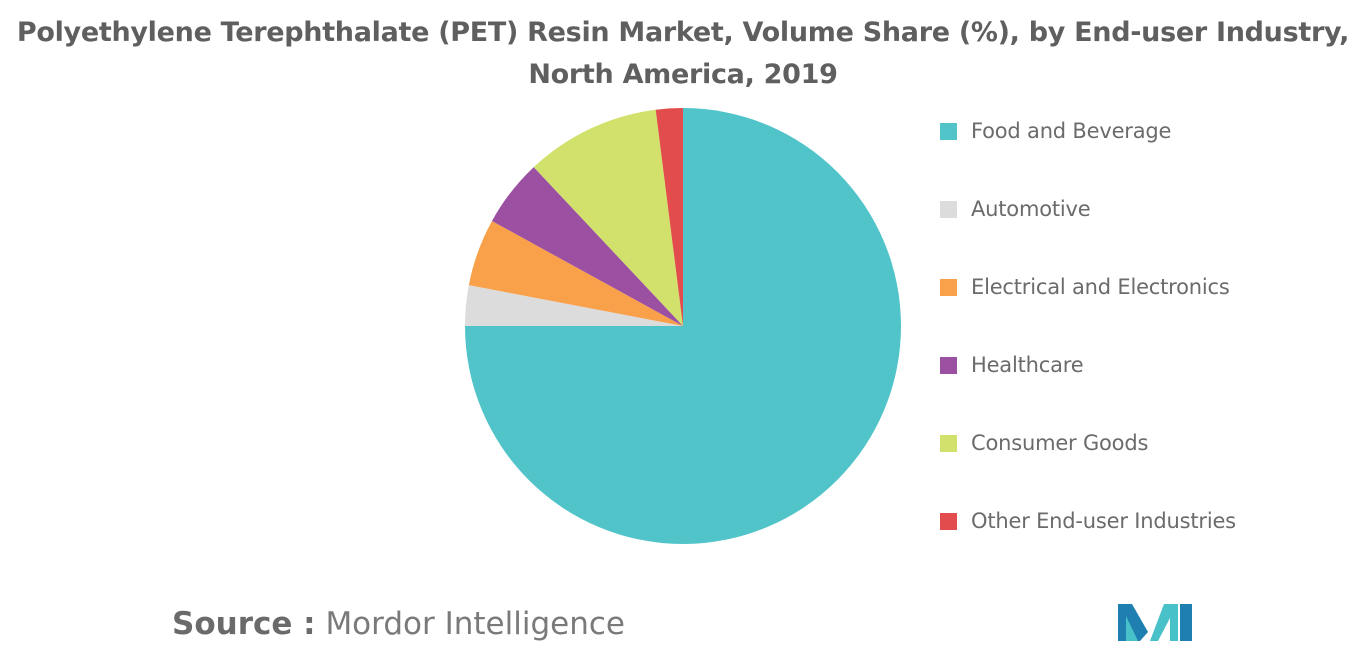 The height and width of the screenshot is (655, 1366). I want to click on pie-slice-healthcare, so click(587, 246).